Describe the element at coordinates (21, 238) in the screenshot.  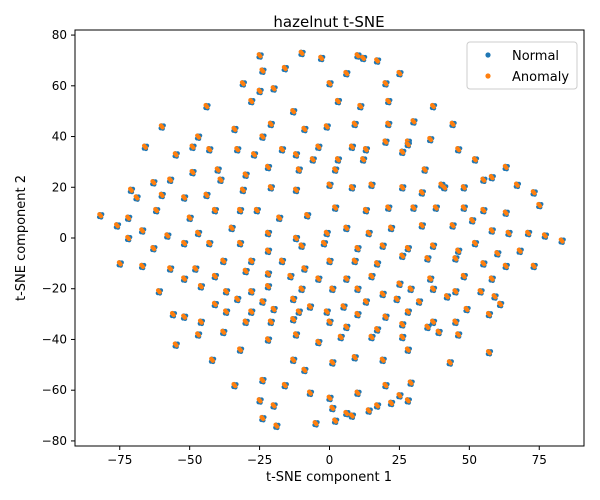
I see `y-axis-label: t-SNE component 2` at that location.